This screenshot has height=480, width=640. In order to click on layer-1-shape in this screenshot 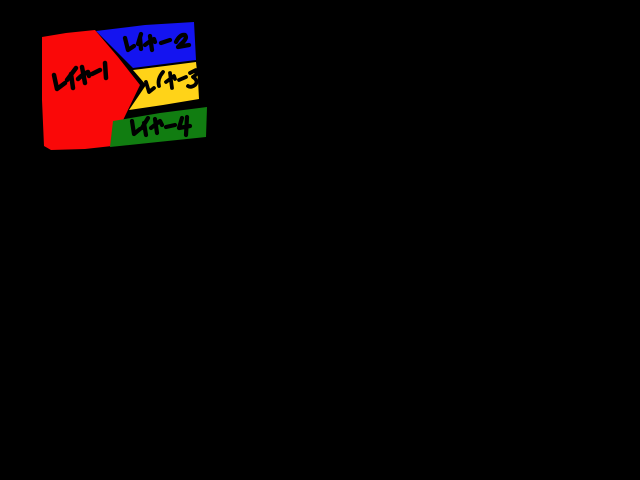, I will do `click(91, 90)`.